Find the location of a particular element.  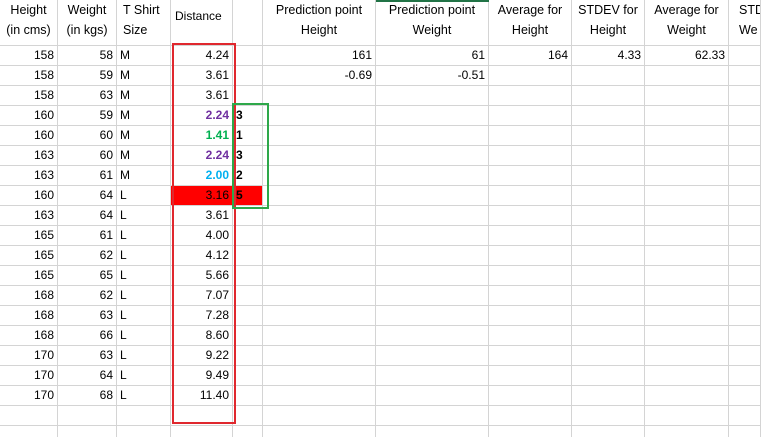

cell-distance: 8.60 is located at coordinates (202, 336).